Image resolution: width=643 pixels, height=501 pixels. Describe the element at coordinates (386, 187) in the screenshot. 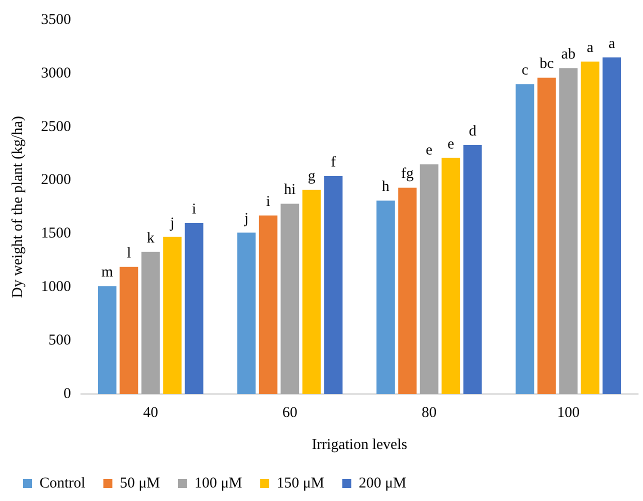

I see `data-label: h` at that location.